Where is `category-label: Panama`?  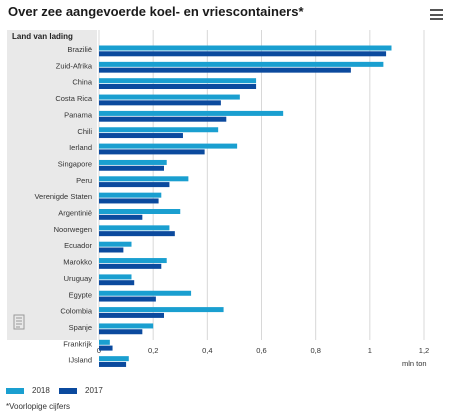 category-label: Panama is located at coordinates (78, 114).